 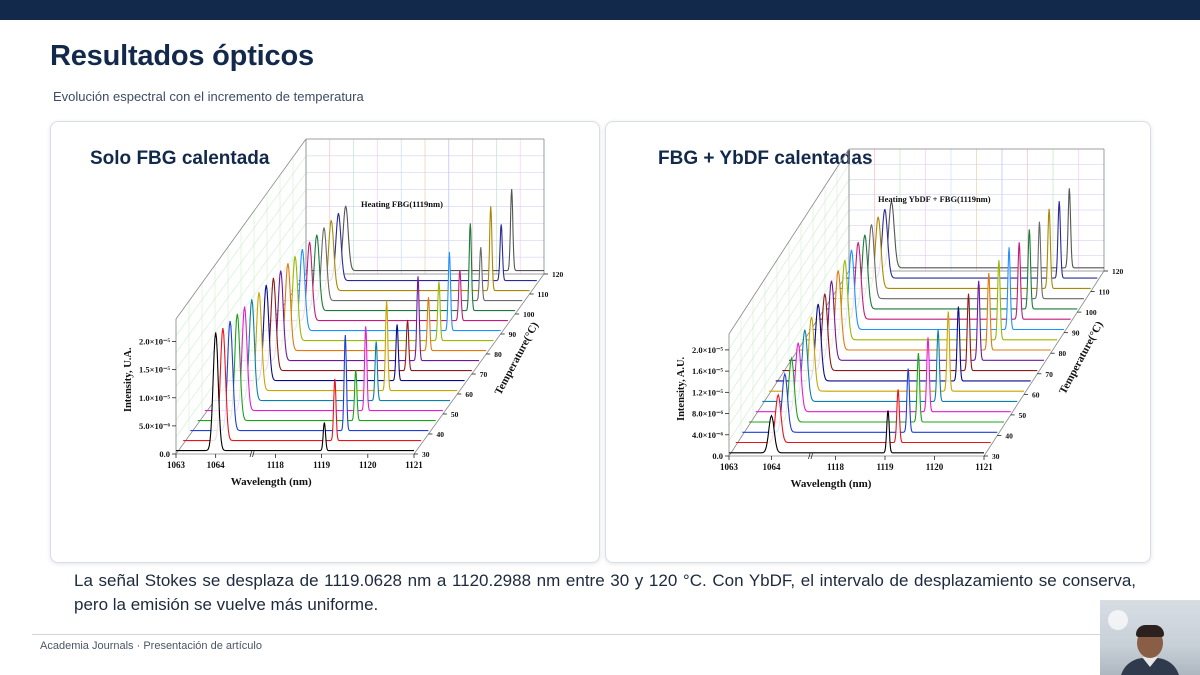 I want to click on webcam-light, so click(x=1118, y=620).